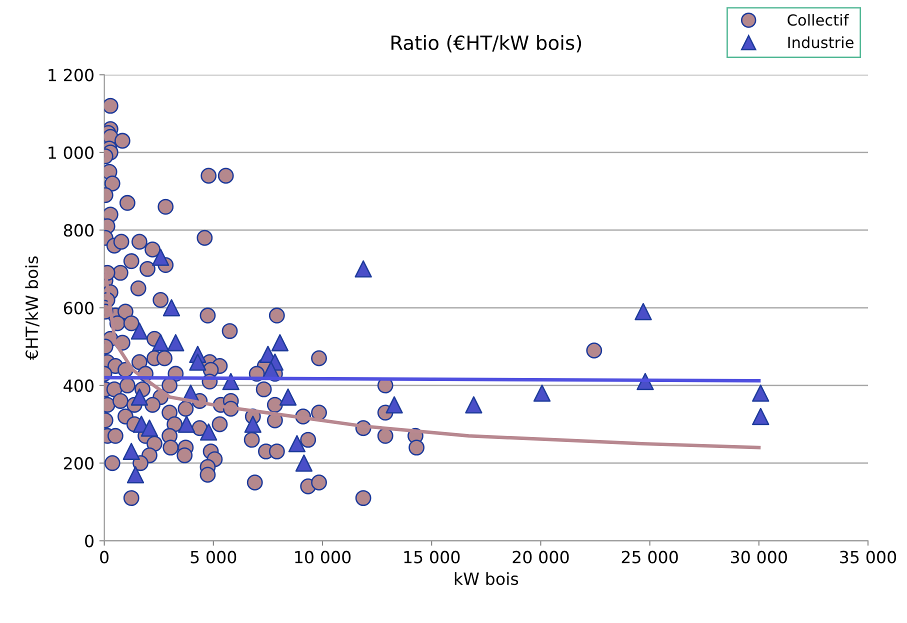  I want to click on x-tick-label: 10 000, so click(323, 557).